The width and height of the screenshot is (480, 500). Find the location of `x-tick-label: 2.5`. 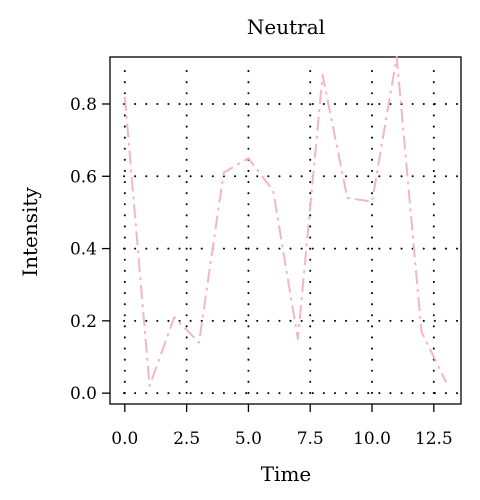

x-tick-label: 2.5 is located at coordinates (186, 439).